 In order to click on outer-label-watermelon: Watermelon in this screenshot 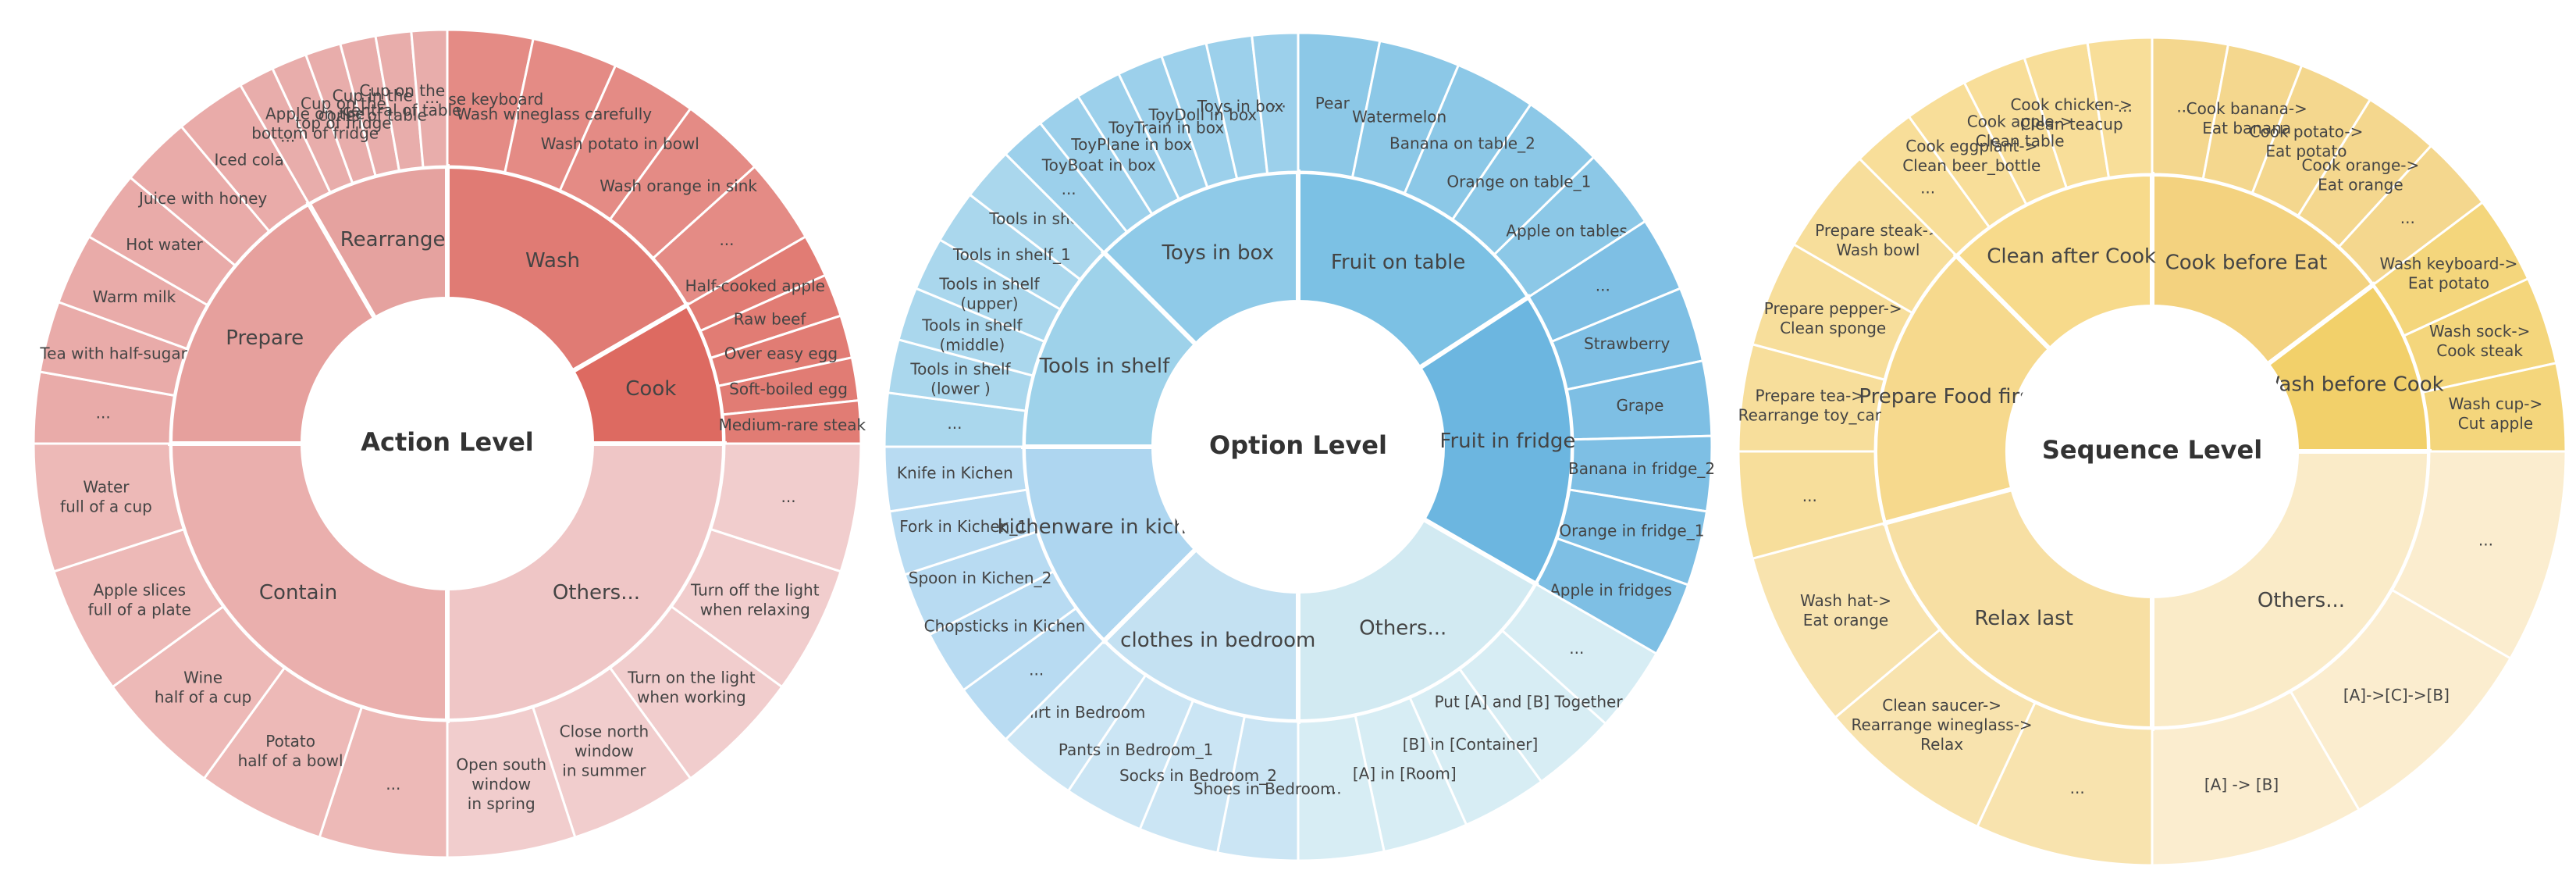, I will do `click(1399, 117)`.